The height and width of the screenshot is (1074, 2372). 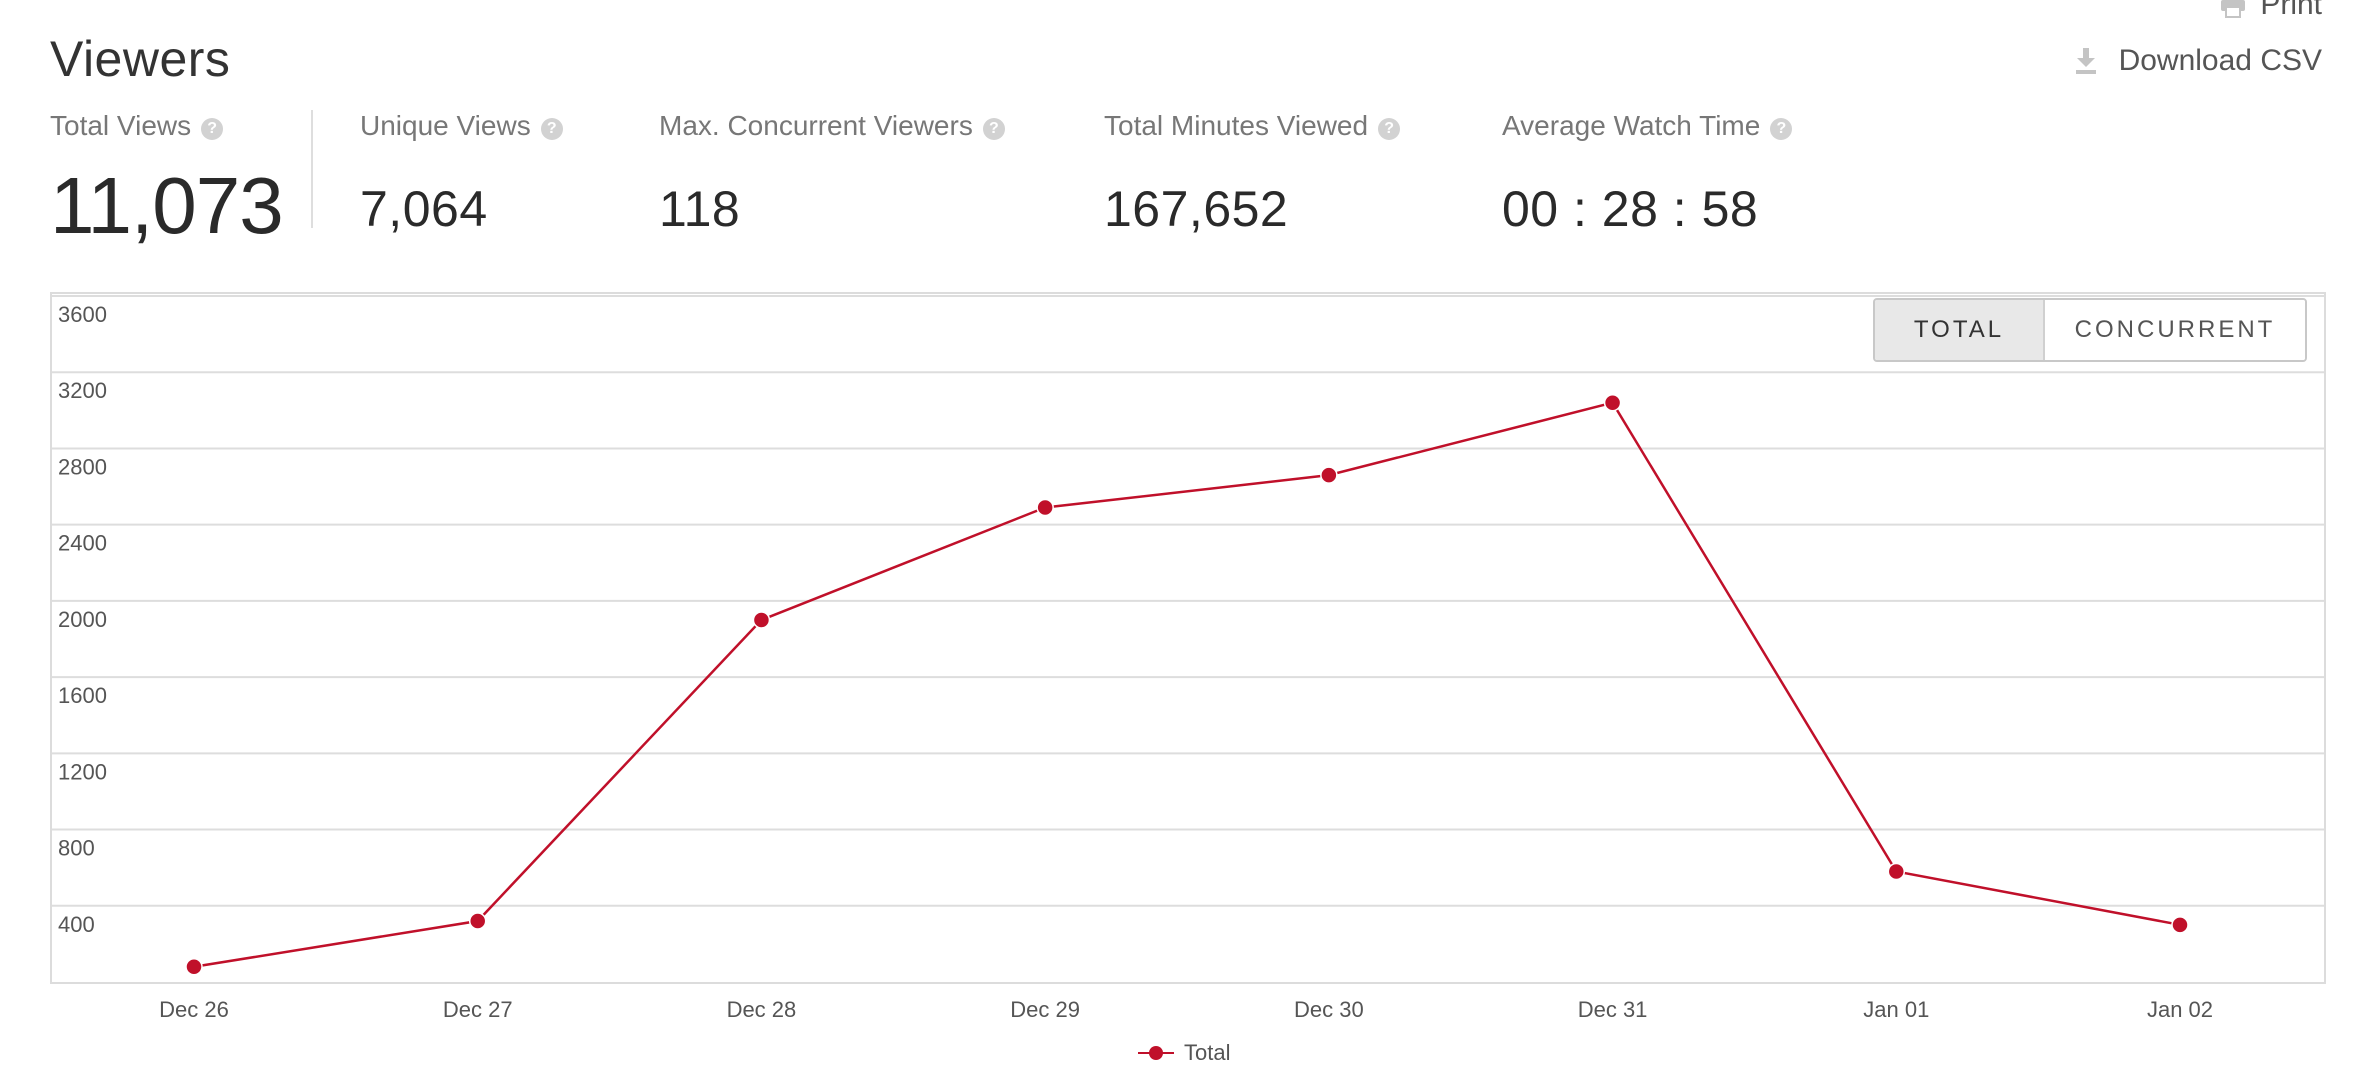 I want to click on stat-unique-views: Unique Views ? 7,064, so click(x=461, y=174).